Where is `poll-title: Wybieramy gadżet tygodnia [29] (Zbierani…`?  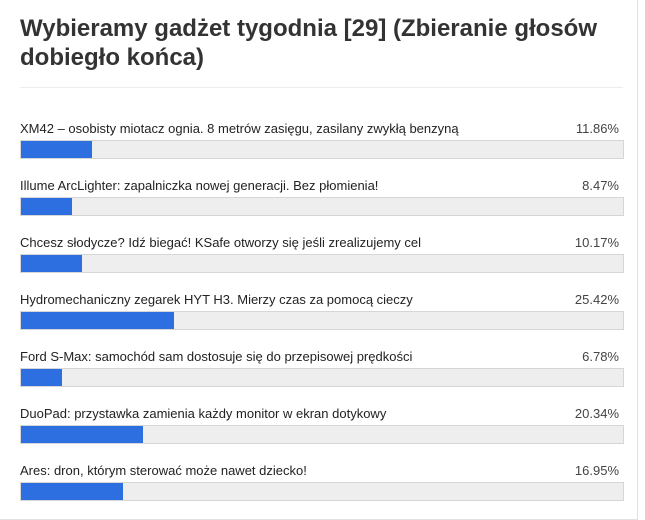 poll-title: Wybieramy gadżet tygodnia [29] (Zbierani… is located at coordinates (308, 43).